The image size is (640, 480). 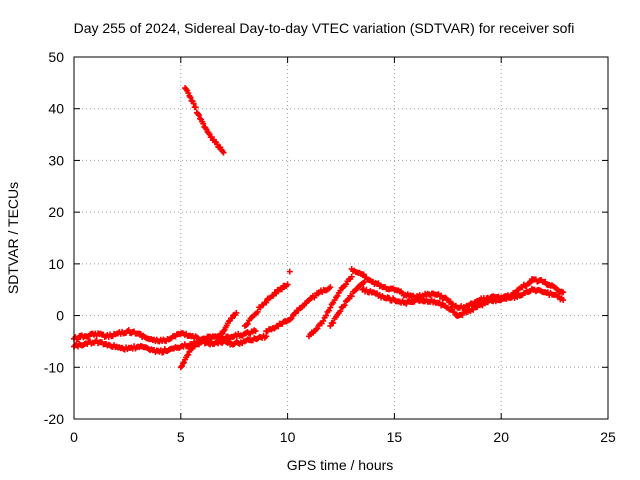 What do you see at coordinates (56, 160) in the screenshot?
I see `y-tick-label: 30` at bounding box center [56, 160].